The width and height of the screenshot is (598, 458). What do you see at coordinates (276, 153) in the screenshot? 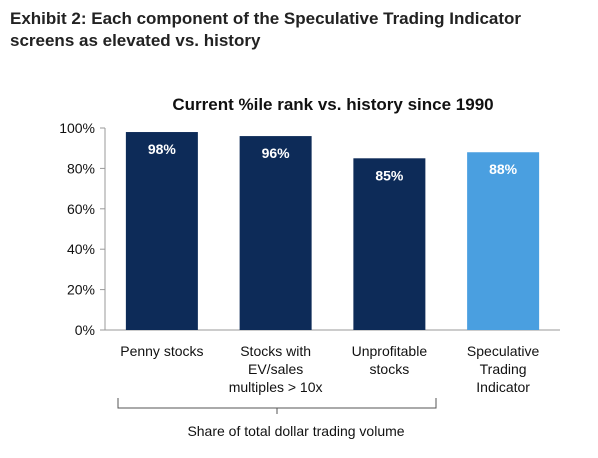
I see `data-label: 96%` at bounding box center [276, 153].